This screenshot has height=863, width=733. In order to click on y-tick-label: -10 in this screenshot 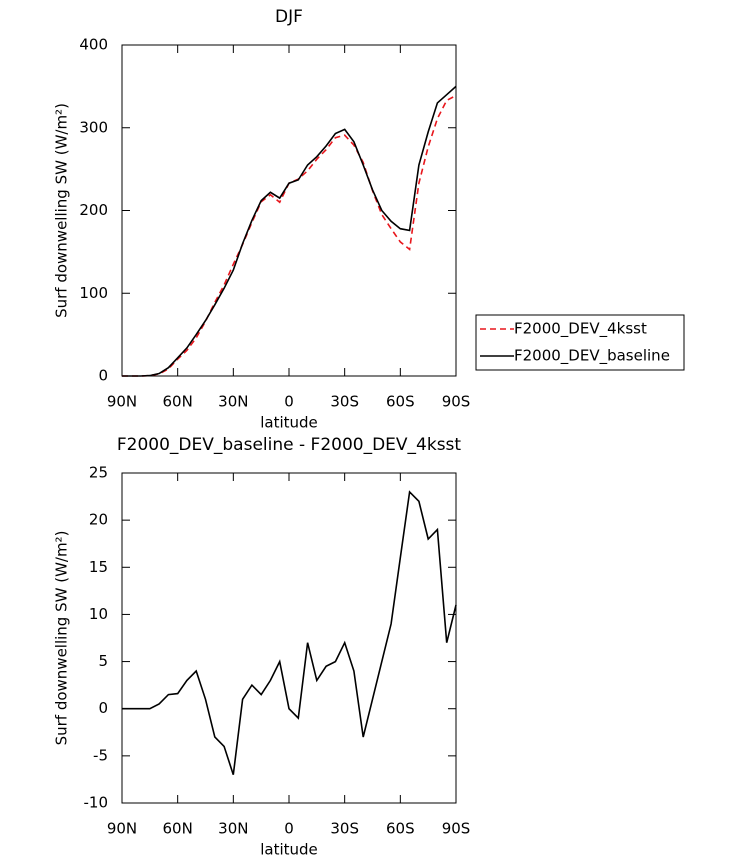, I will do `click(96, 803)`.